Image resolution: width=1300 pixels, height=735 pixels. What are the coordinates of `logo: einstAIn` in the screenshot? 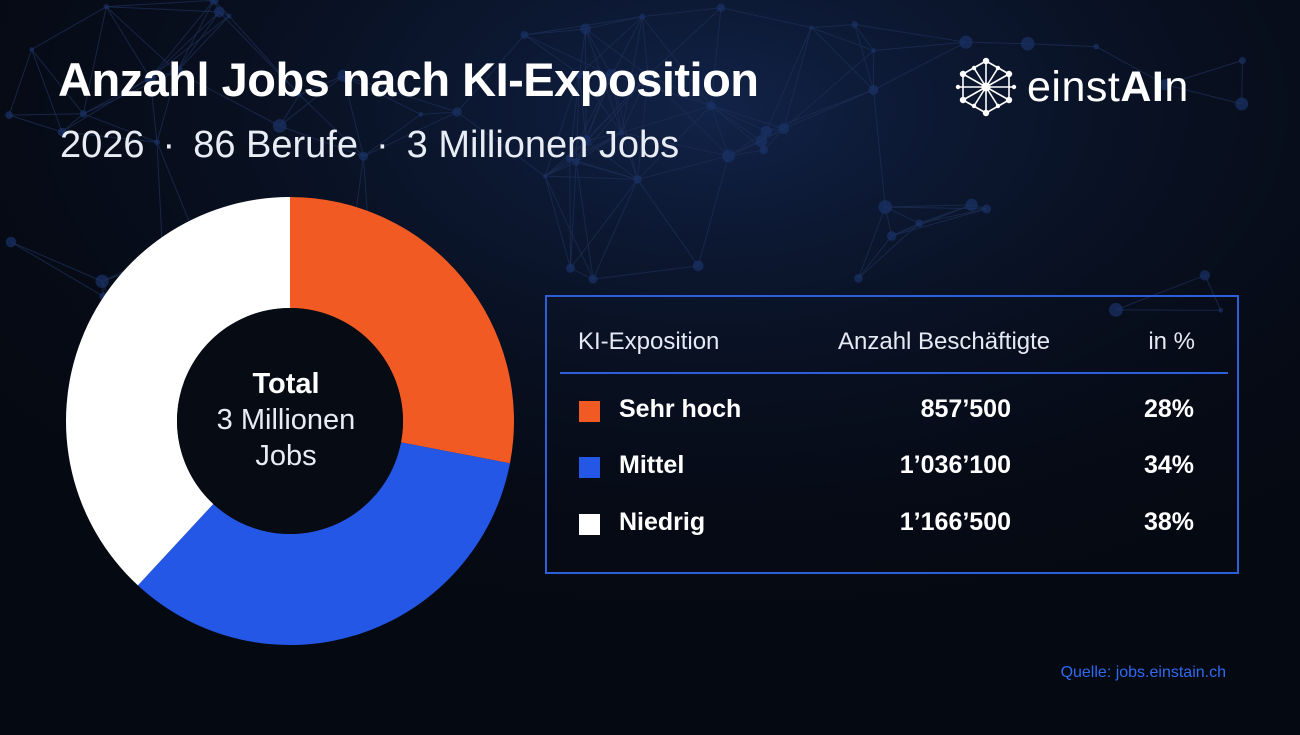 It's located at (1072, 87).